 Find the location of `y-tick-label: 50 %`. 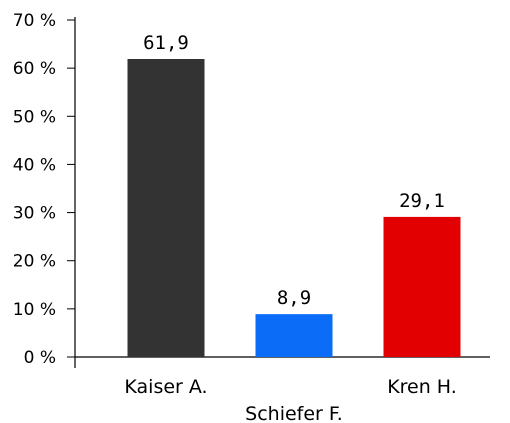

y-tick-label: 50 % is located at coordinates (34, 117).